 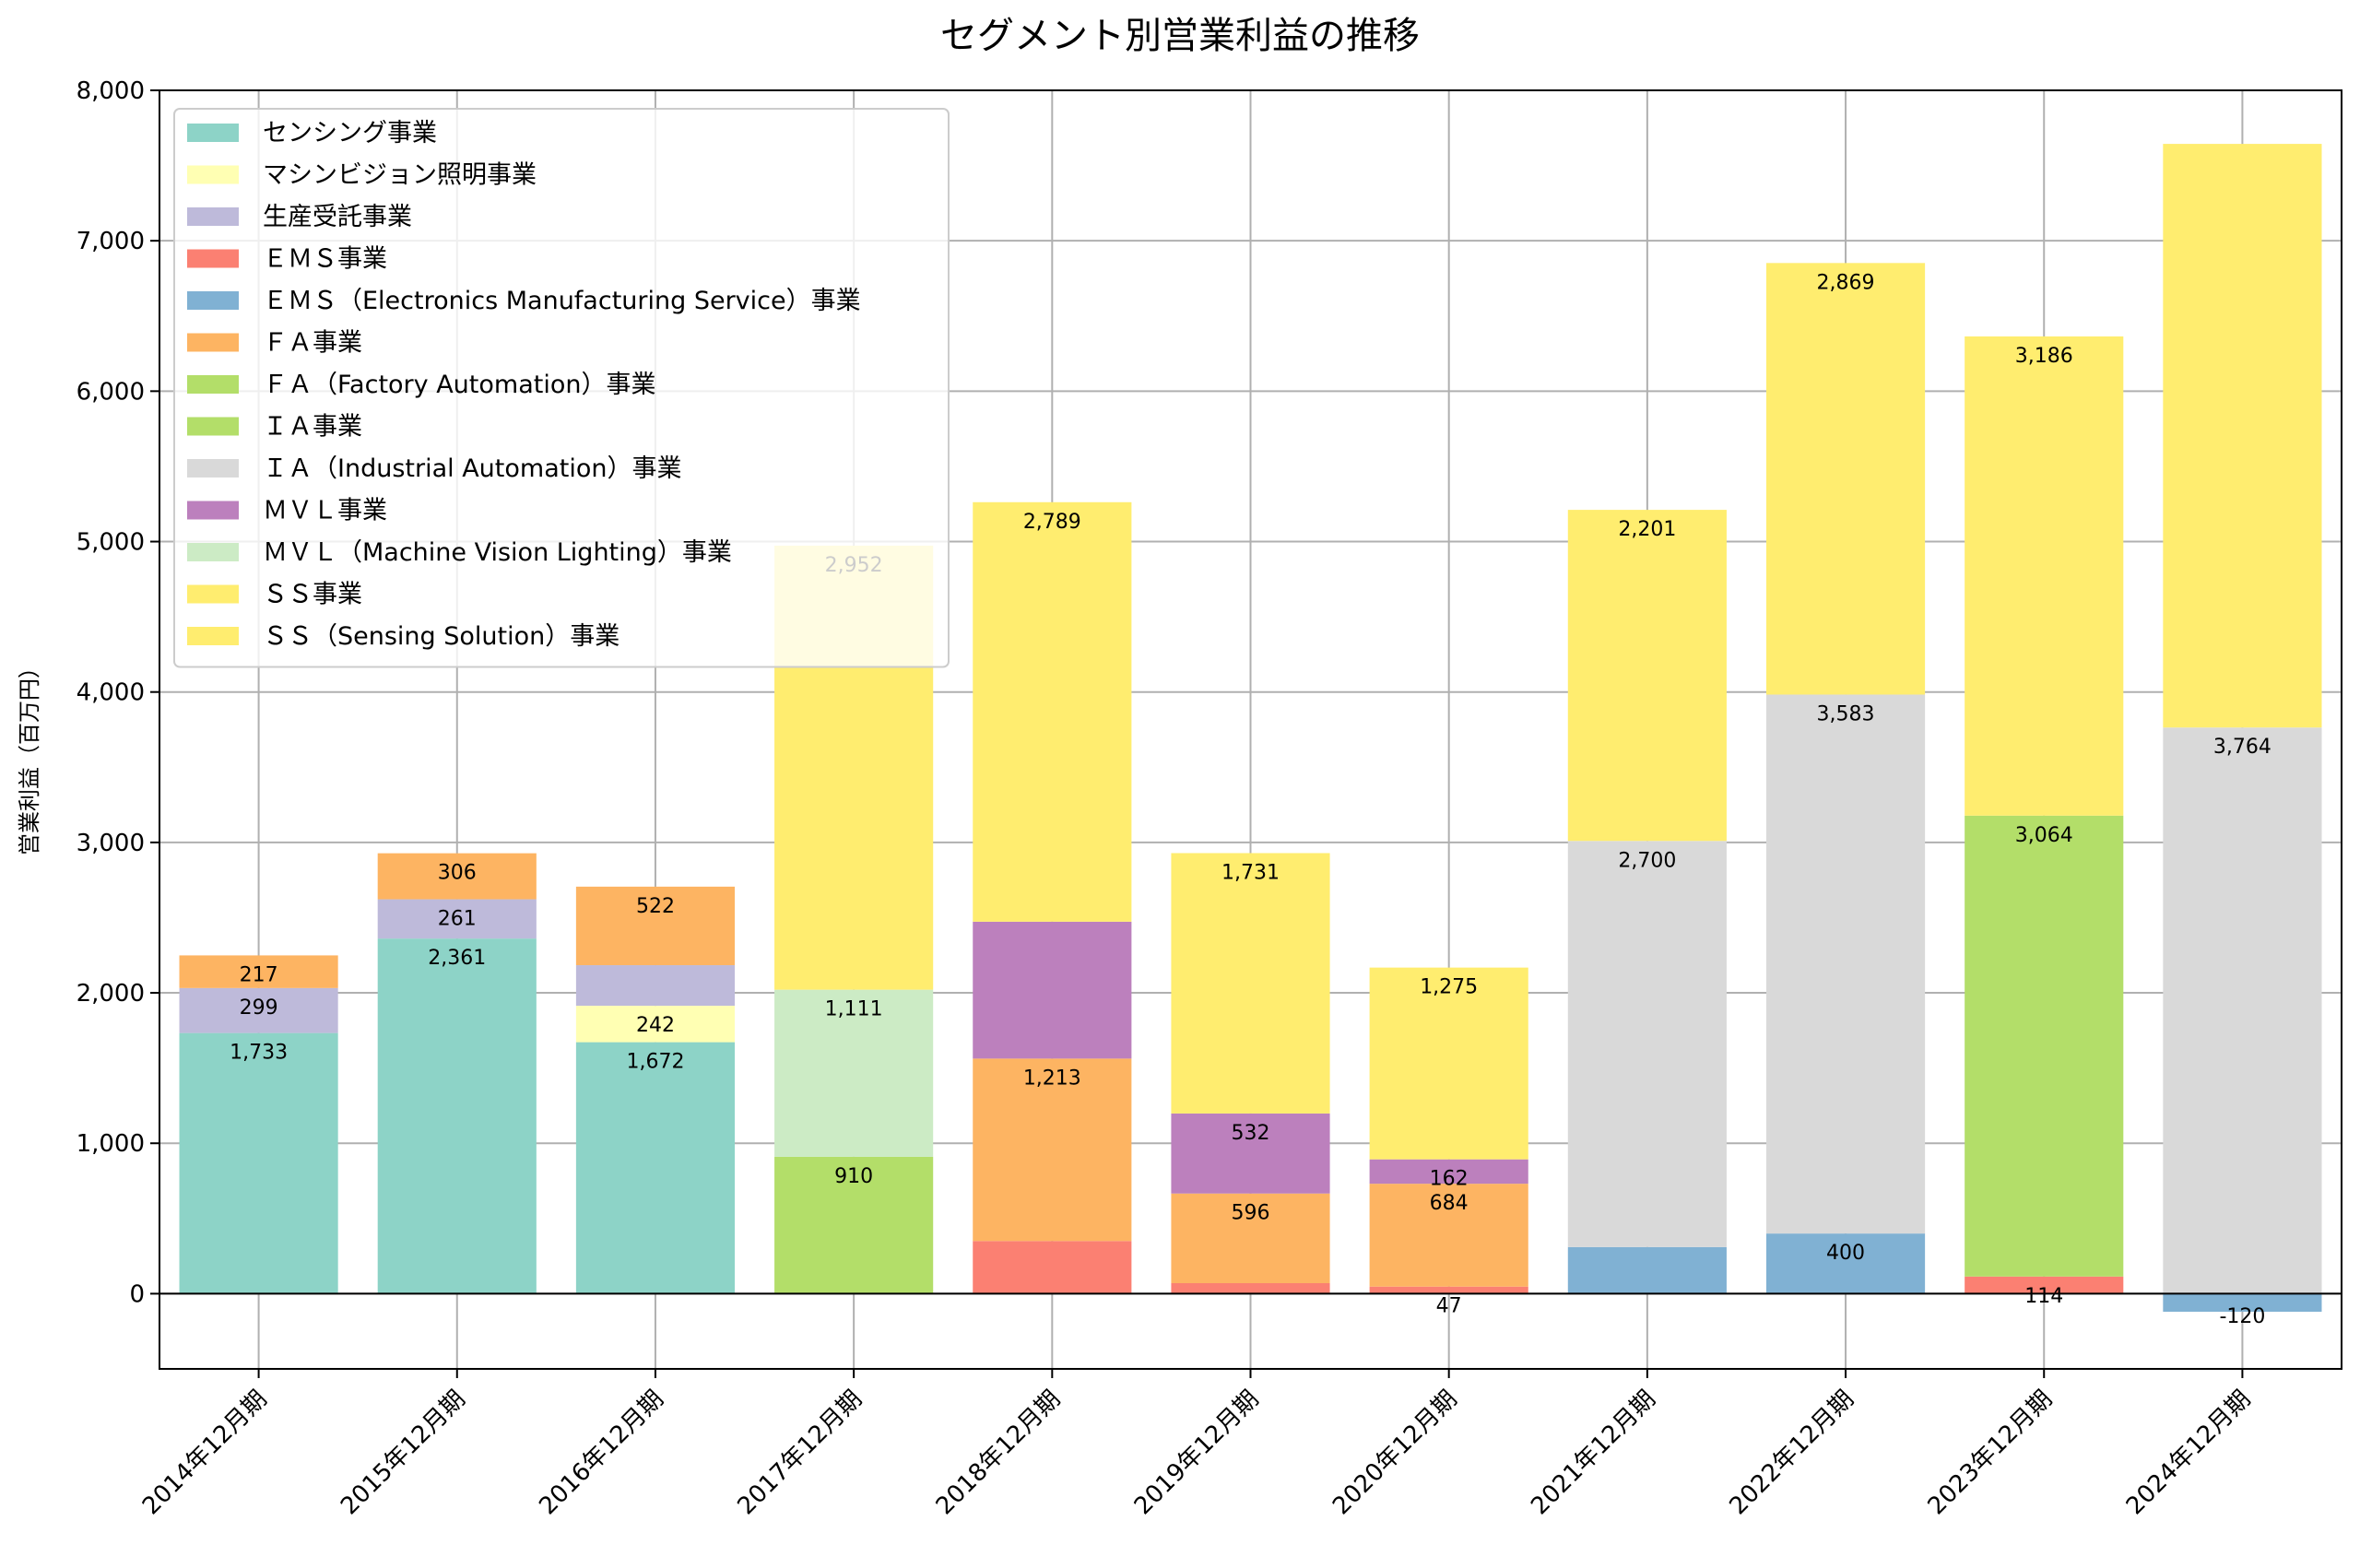 What do you see at coordinates (111, 994) in the screenshot?
I see `y-tick-label: 2,000` at bounding box center [111, 994].